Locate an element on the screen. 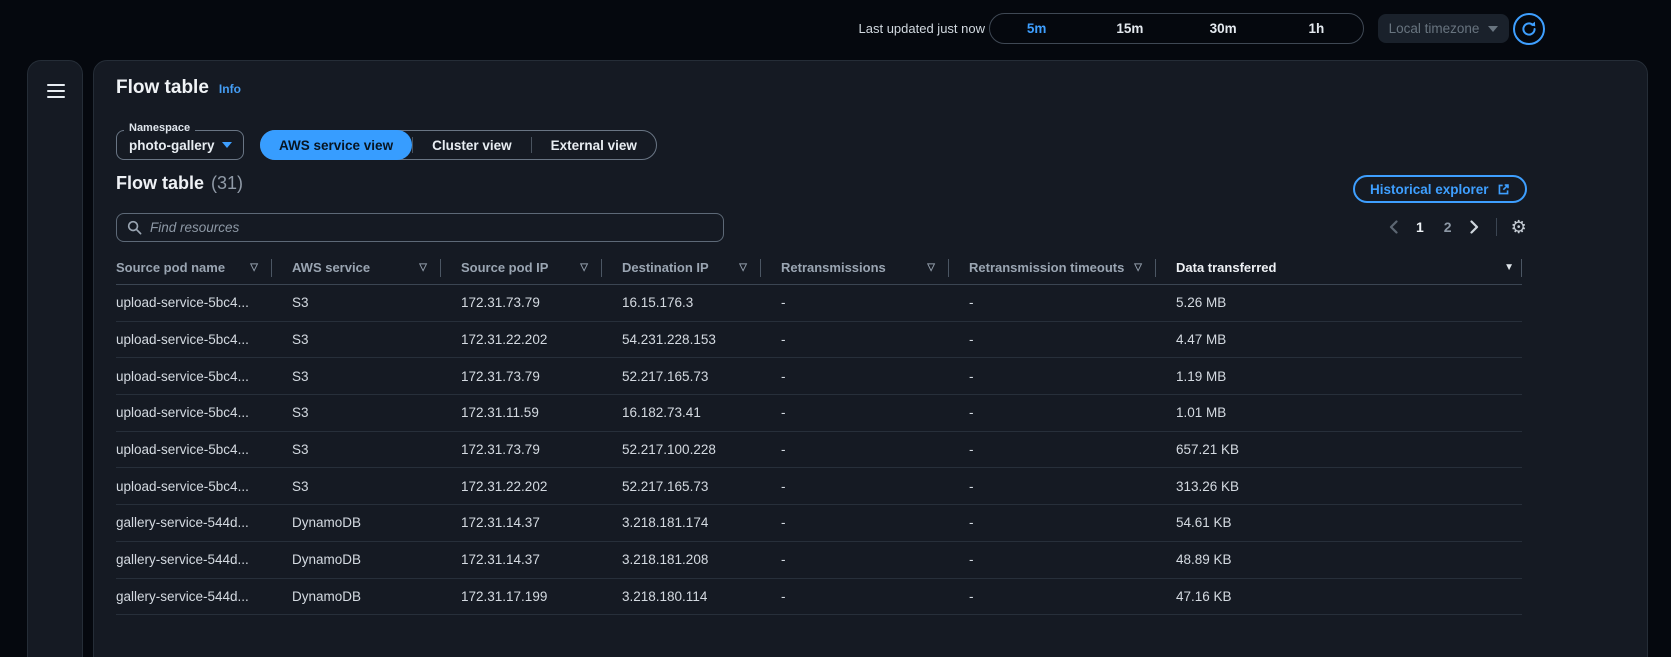 This screenshot has height=657, width=1671. table-cell: 5.26 MB is located at coordinates (1201, 303).